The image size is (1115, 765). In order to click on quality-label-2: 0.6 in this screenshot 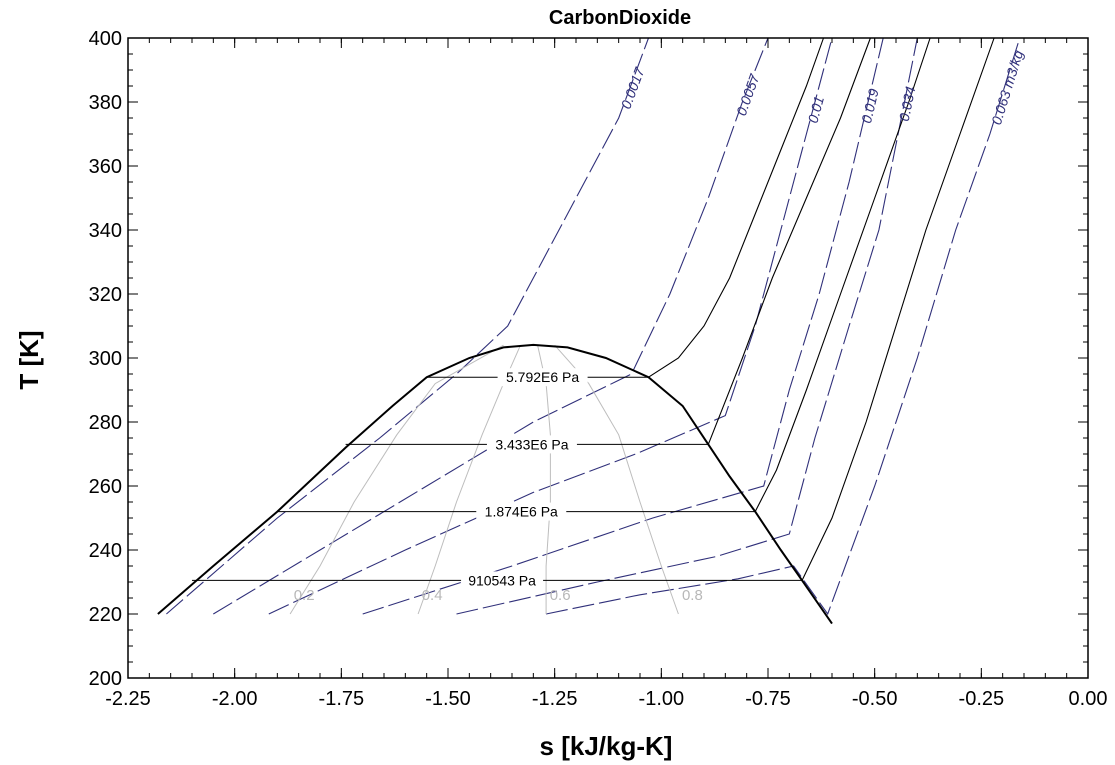, I will do `click(560, 595)`.